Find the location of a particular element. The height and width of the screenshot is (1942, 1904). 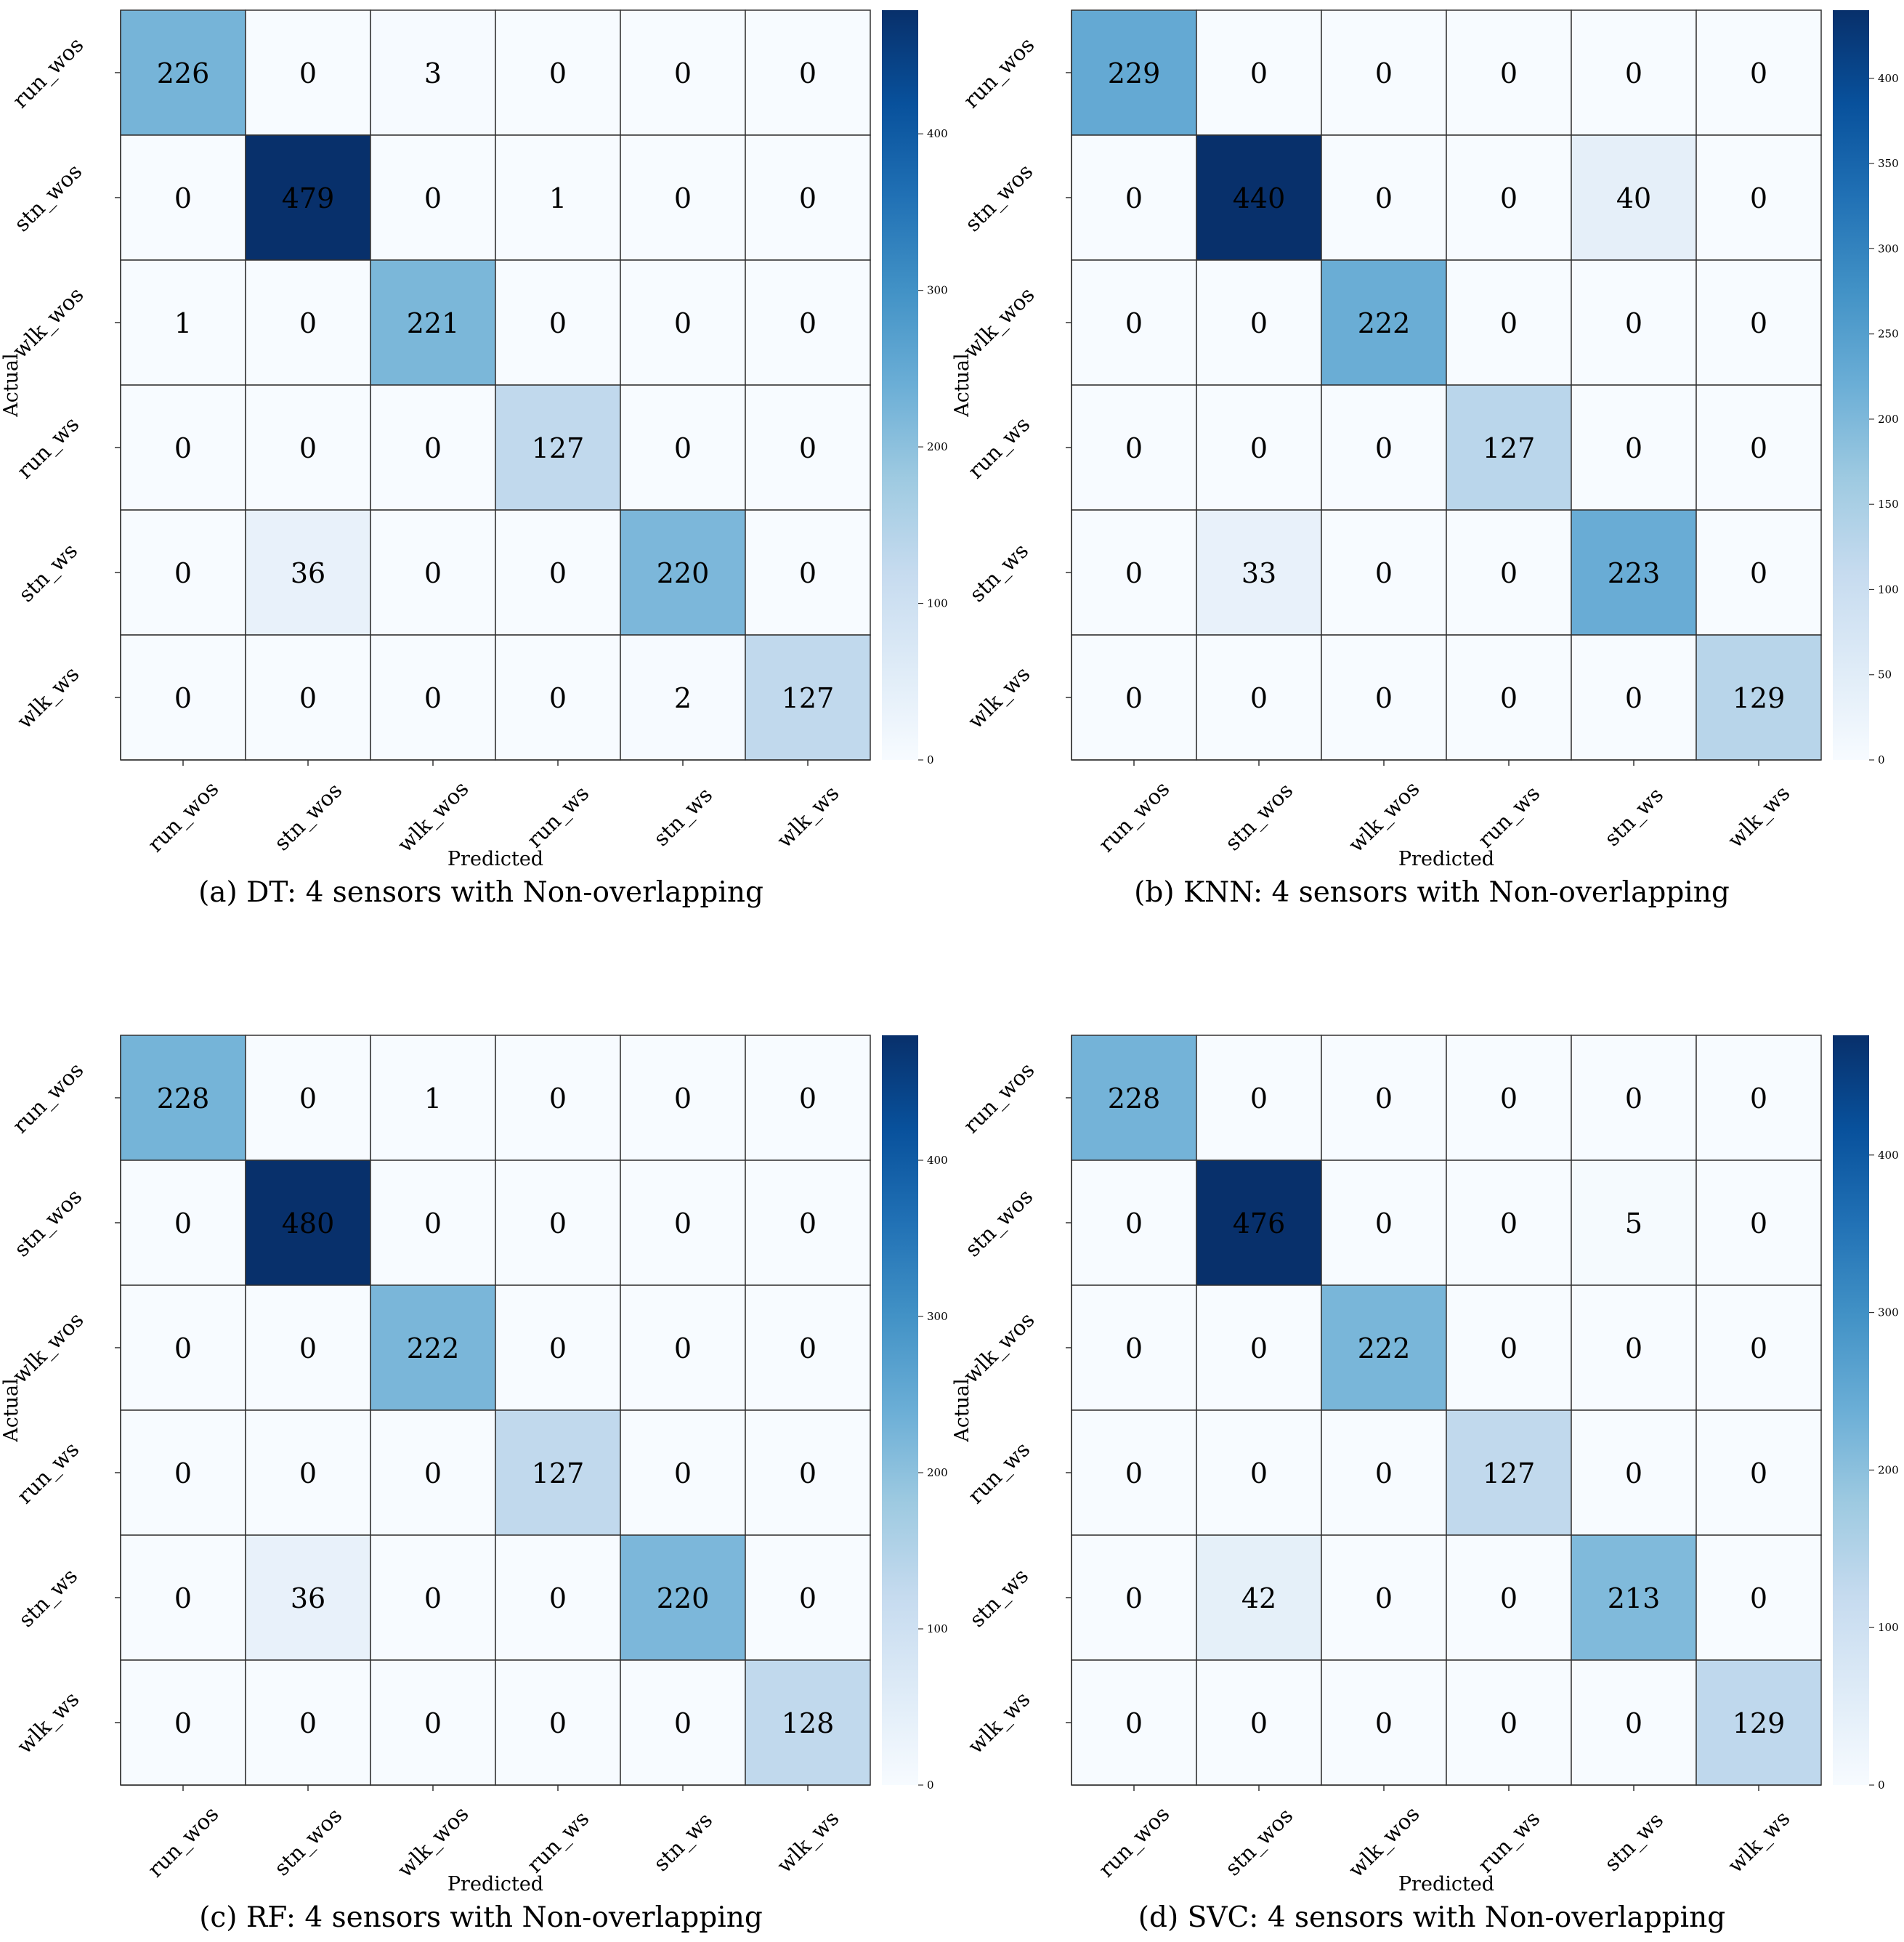

x-tick-label: run_ws is located at coordinates (558, 1842).